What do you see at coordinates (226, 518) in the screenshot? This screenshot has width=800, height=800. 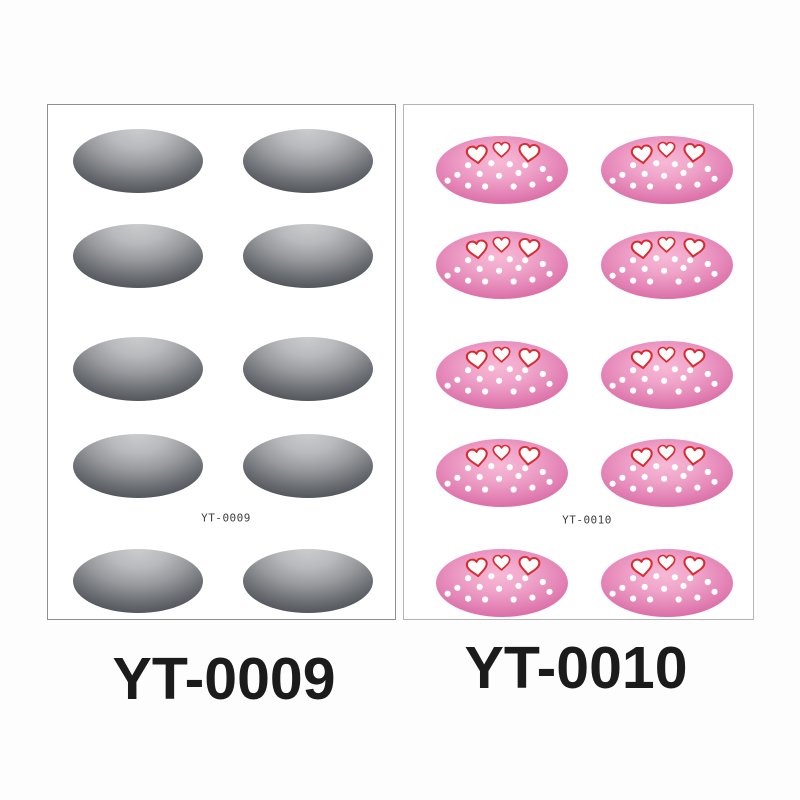 I see `sheet-code-label: YT-0009` at bounding box center [226, 518].